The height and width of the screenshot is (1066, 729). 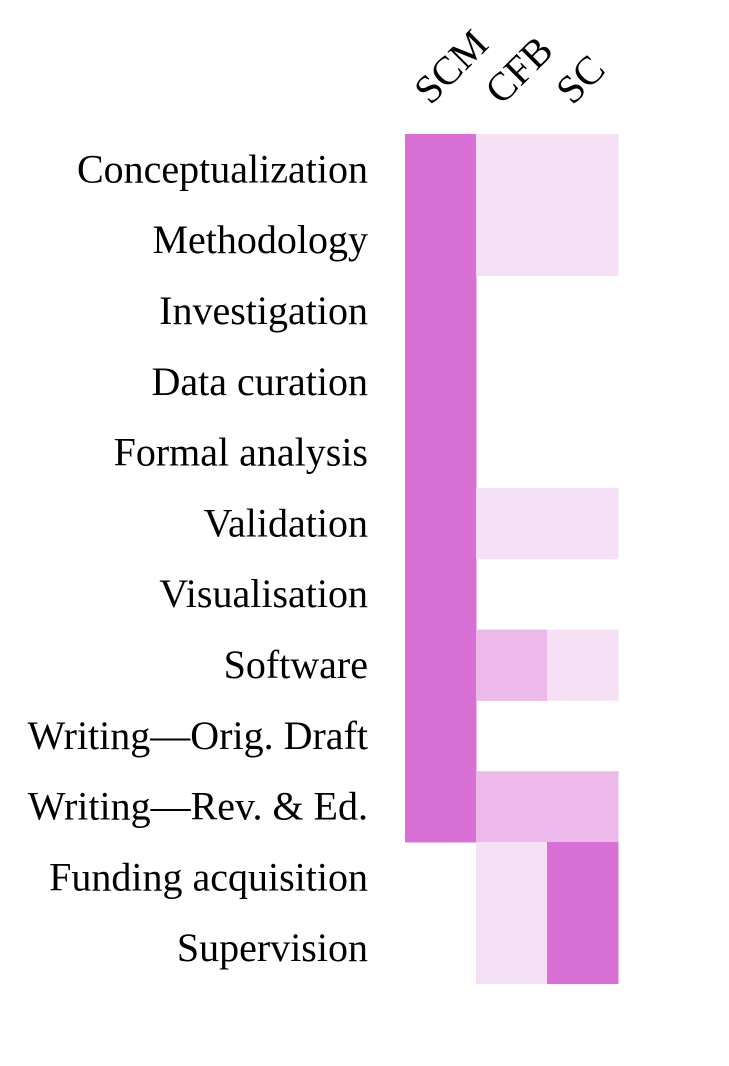 What do you see at coordinates (451, 67) in the screenshot?
I see `column-label-scm: SCM` at bounding box center [451, 67].